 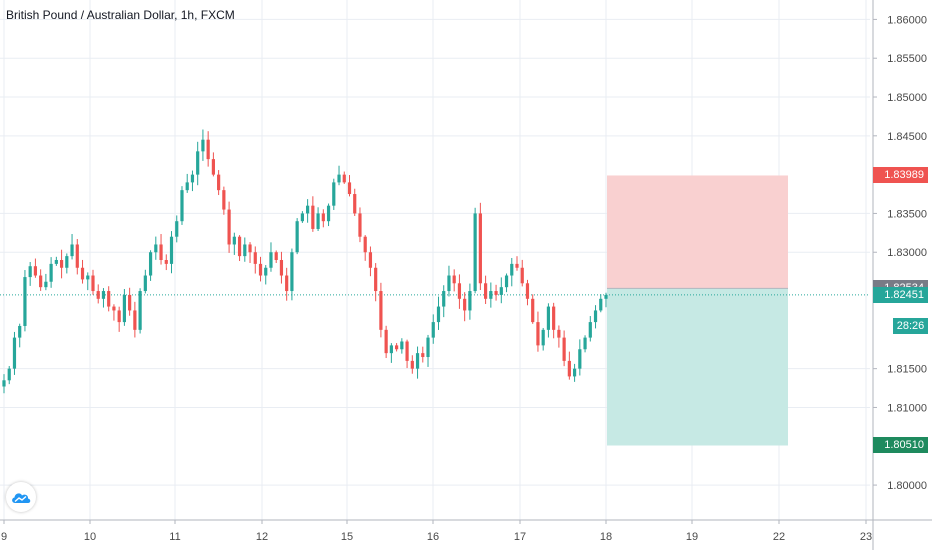 What do you see at coordinates (90, 537) in the screenshot?
I see `time-tick-label: 10` at bounding box center [90, 537].